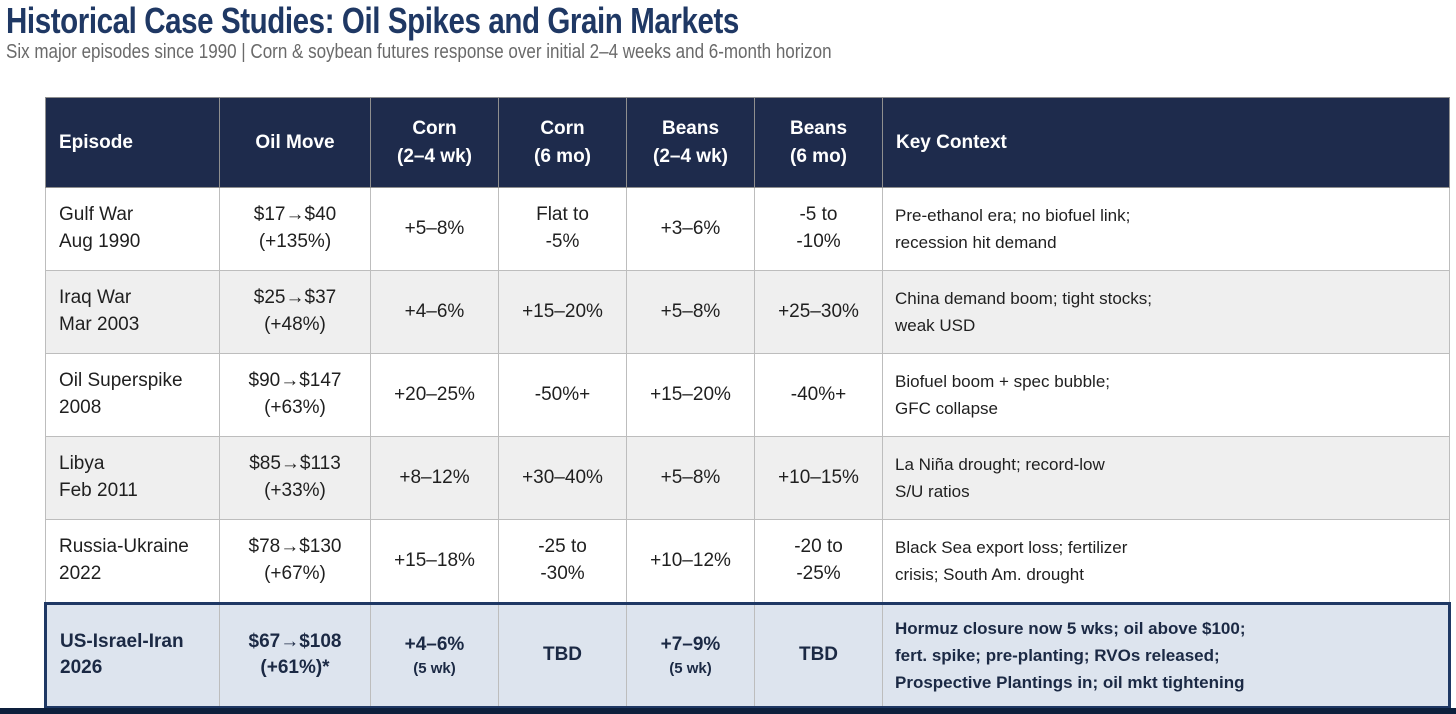 This screenshot has width=1456, height=714. Describe the element at coordinates (562, 312) in the screenshot. I see `cell-corn-6mo: +15–20%` at that location.